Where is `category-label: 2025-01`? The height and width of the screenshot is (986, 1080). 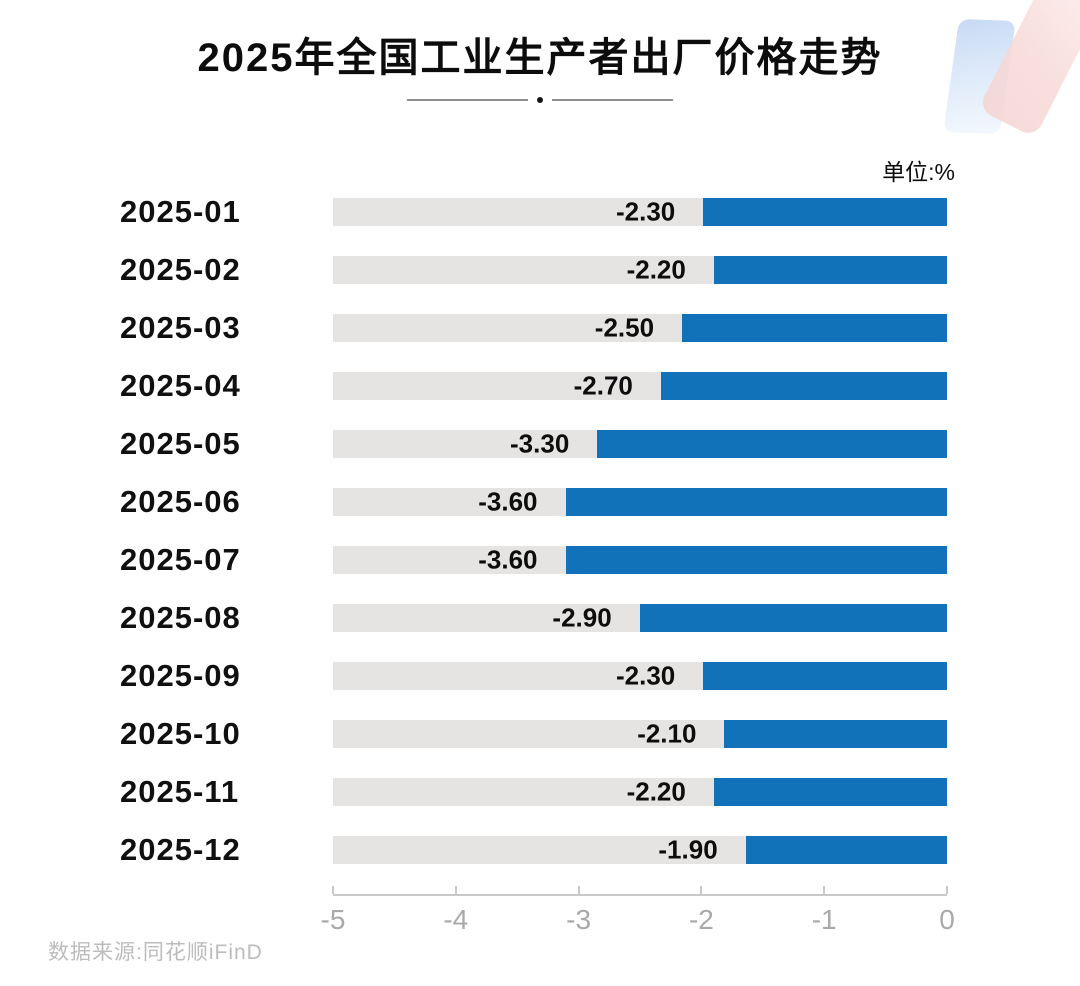
category-label: 2025-01 is located at coordinates (180, 211).